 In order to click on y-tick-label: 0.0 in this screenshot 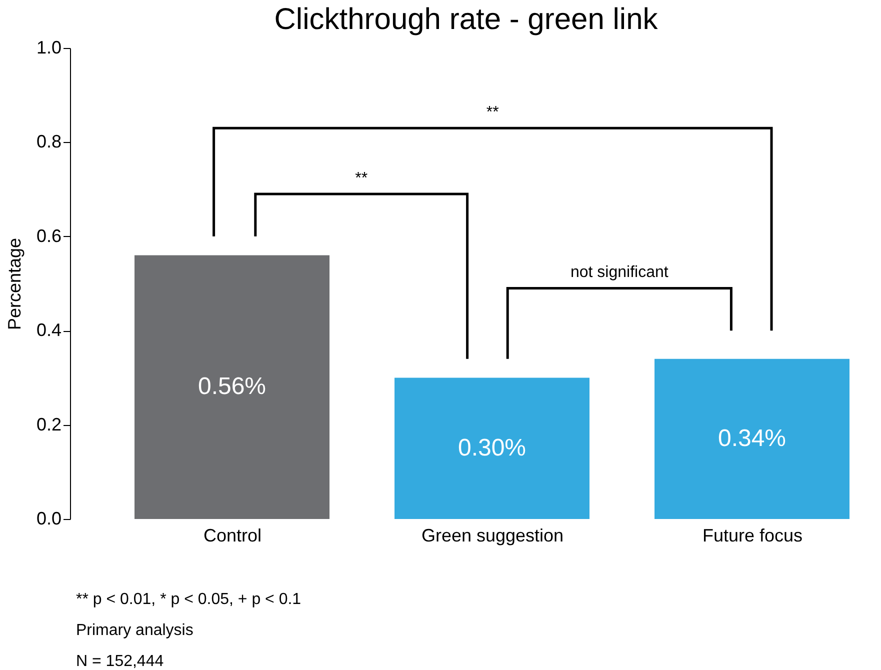, I will do `click(49, 518)`.